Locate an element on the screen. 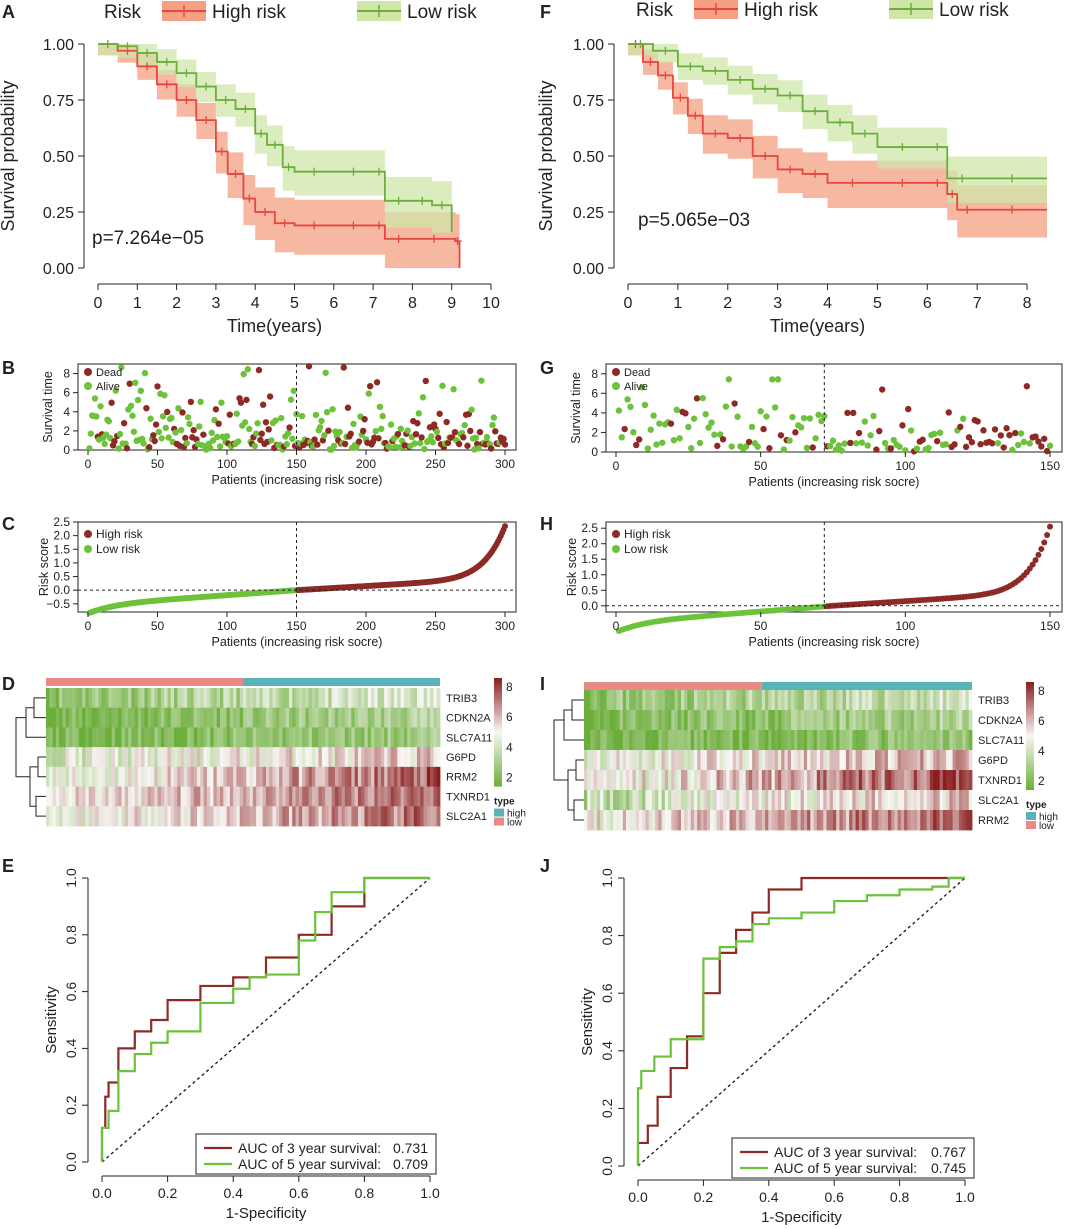 Image resolution: width=1072 pixels, height=1229 pixels. panel-label-F: F is located at coordinates (545, 12).